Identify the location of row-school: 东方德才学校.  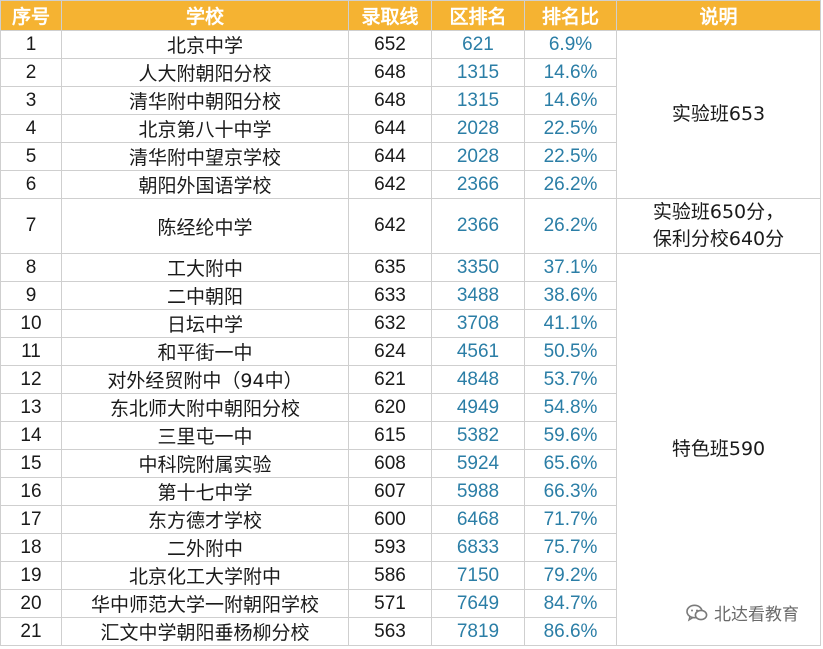
(205, 519).